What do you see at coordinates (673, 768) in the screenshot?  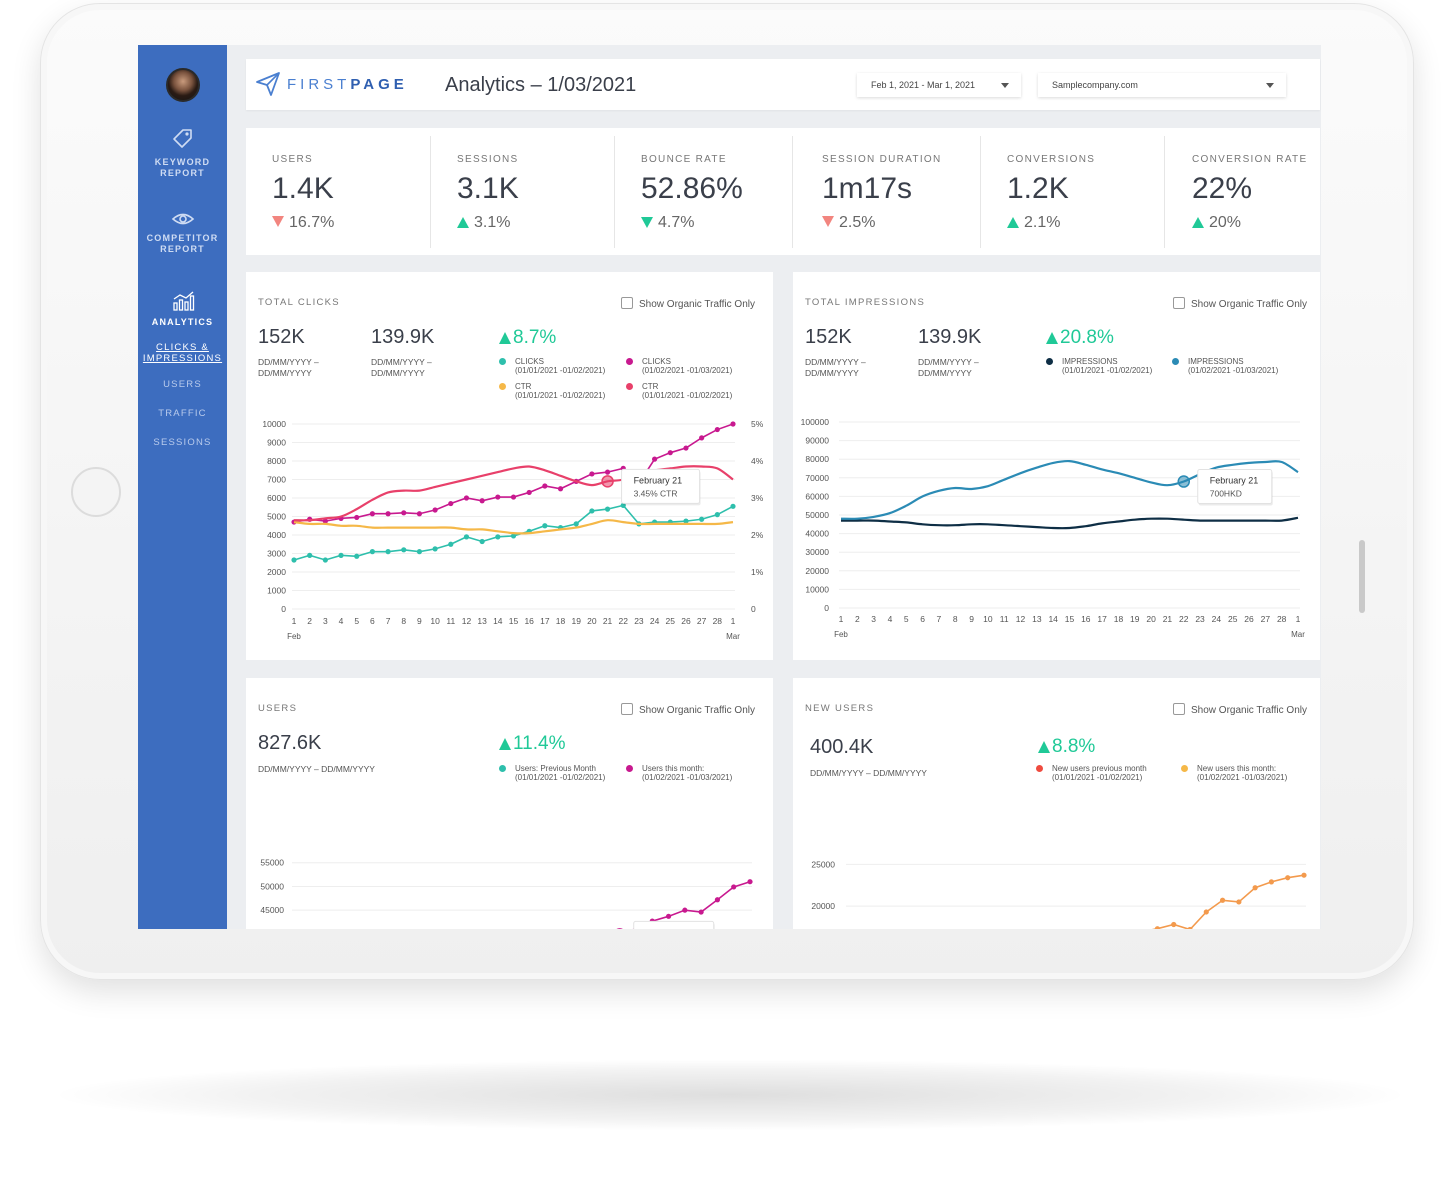 I see `legend-name: Users this month:` at bounding box center [673, 768].